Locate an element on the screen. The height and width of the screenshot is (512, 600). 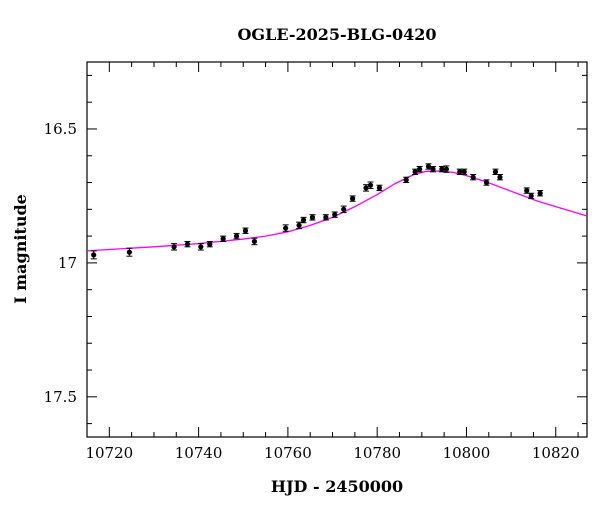
x-tick-label: 10780 is located at coordinates (377, 453).